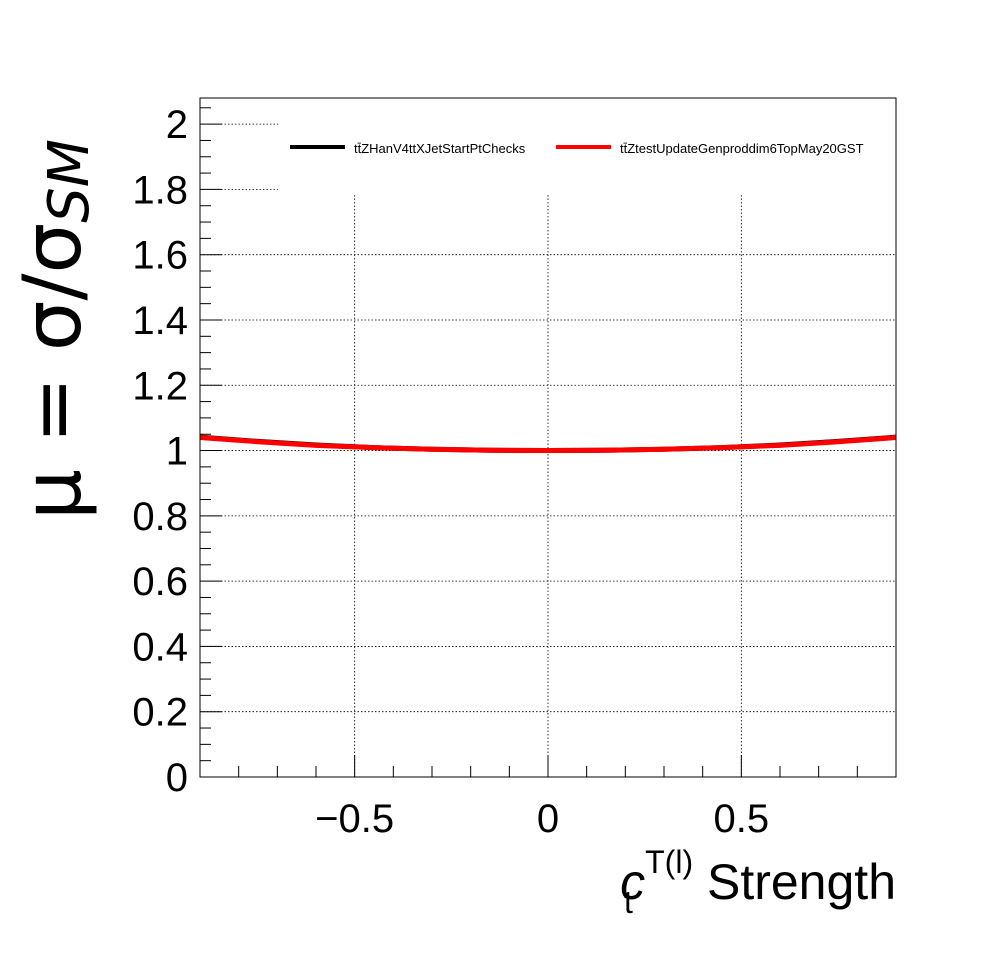 The height and width of the screenshot is (972, 996). I want to click on y-tick-label: 0.4, so click(160, 647).